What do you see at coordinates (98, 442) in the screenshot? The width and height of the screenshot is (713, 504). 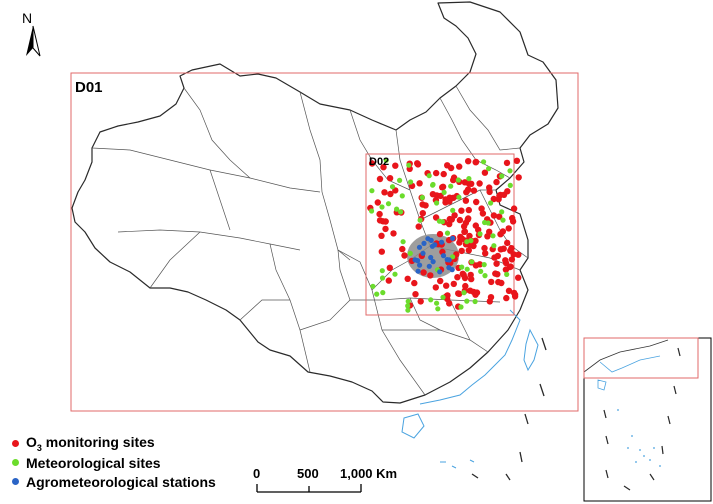 I see `legend-o3-suffix: monitoring sites` at bounding box center [98, 442].